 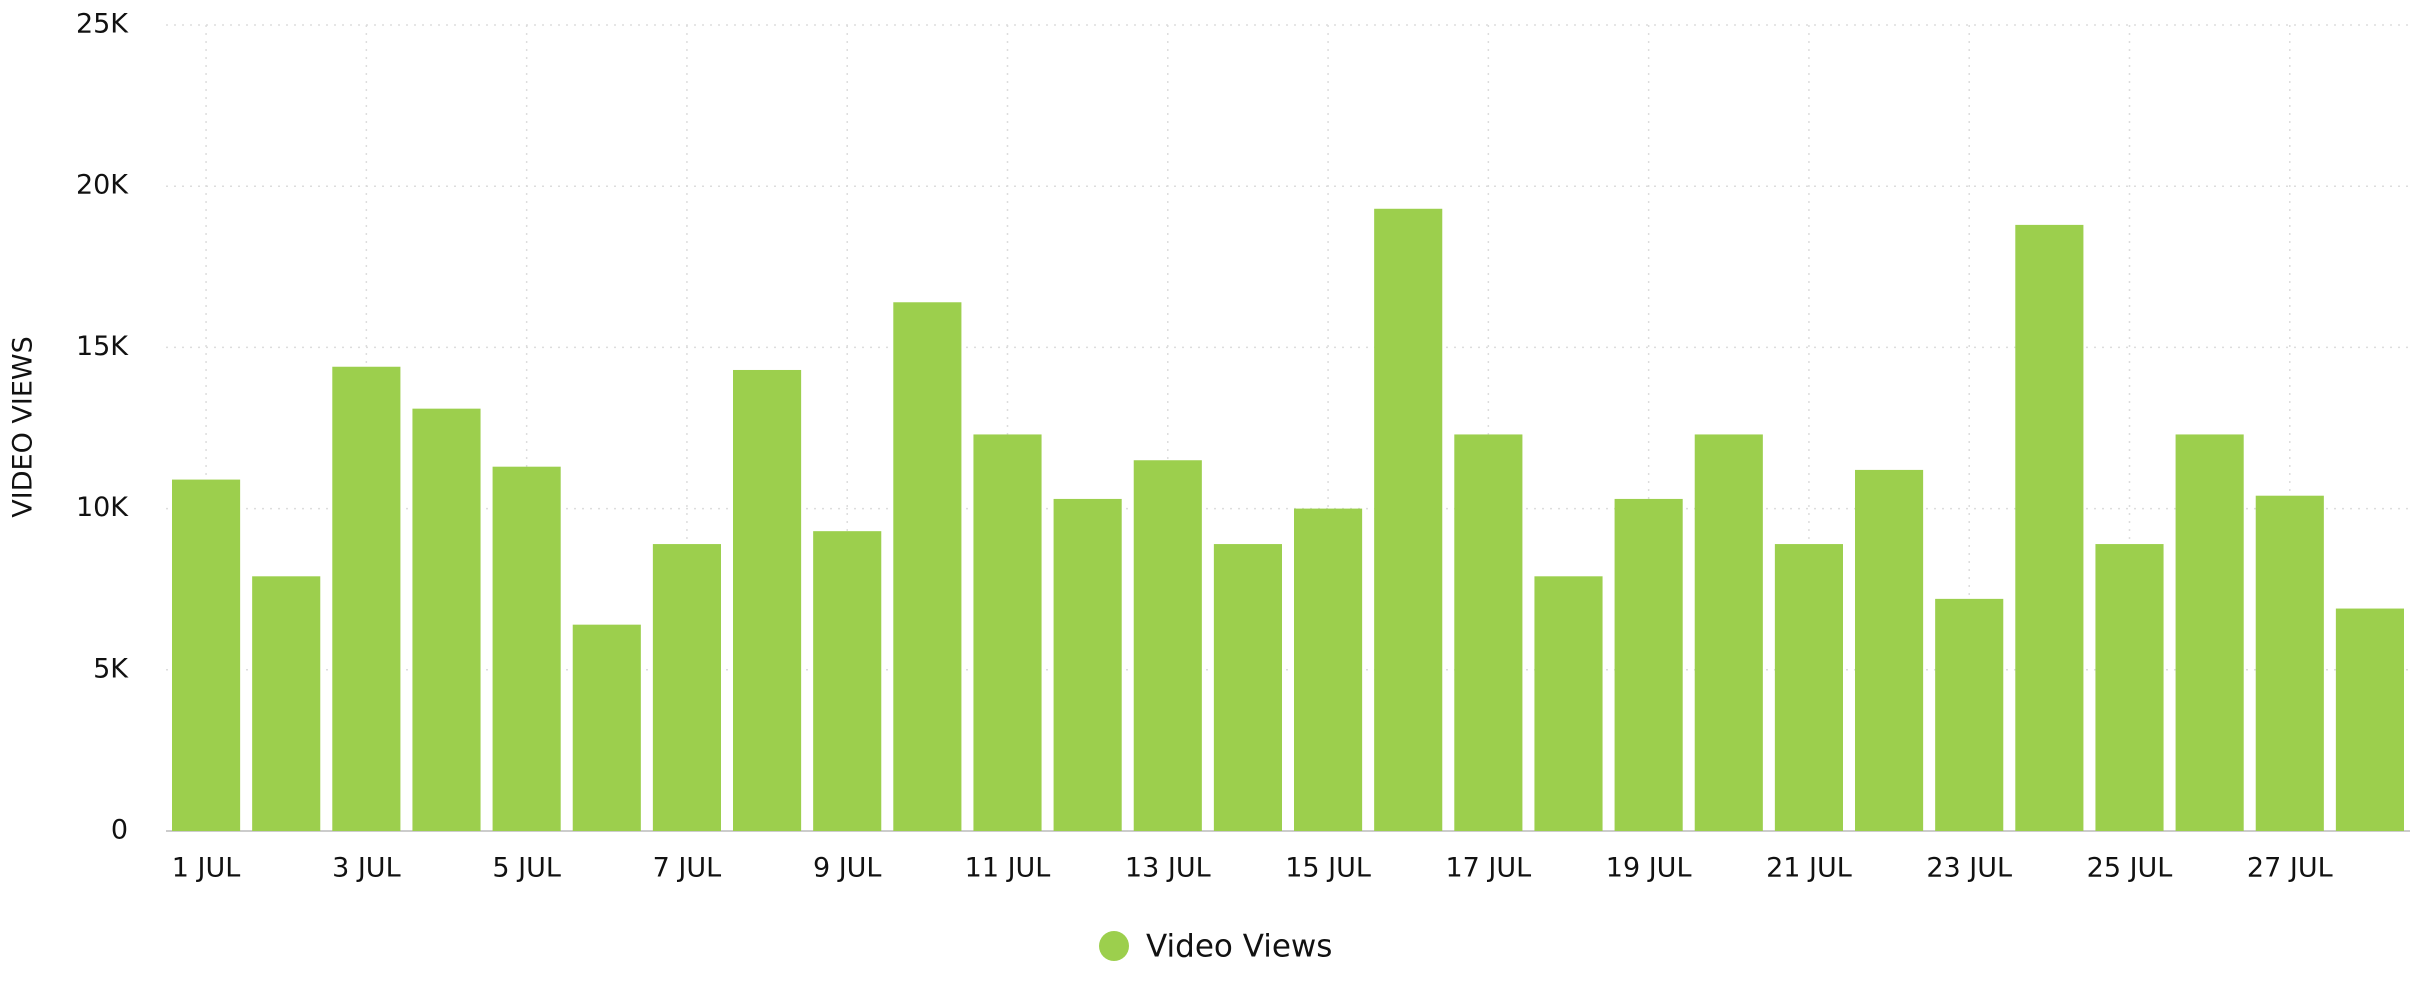 I want to click on x-tick-label: 23 JUL, so click(x=1969, y=868).